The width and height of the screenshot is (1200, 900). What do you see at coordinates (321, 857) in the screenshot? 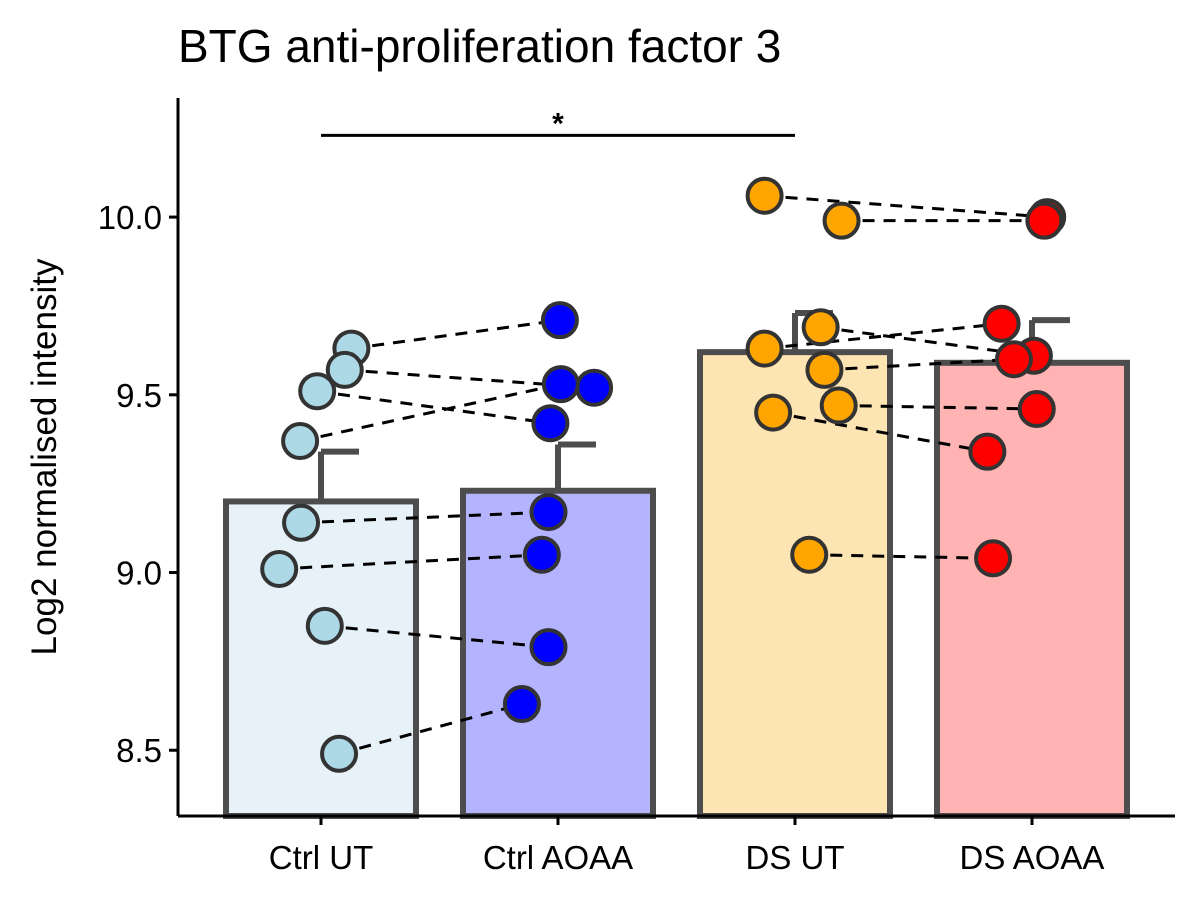
I see `category-label-1: Ctrl UT` at bounding box center [321, 857].